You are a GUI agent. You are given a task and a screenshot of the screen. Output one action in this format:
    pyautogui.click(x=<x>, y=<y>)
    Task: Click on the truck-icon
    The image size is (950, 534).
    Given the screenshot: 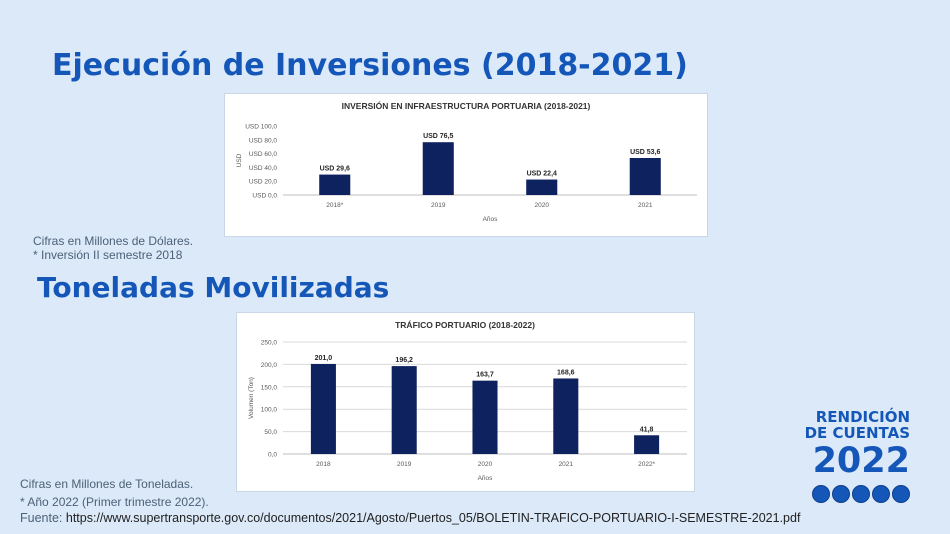 What is the action you would take?
    pyautogui.click(x=841, y=494)
    